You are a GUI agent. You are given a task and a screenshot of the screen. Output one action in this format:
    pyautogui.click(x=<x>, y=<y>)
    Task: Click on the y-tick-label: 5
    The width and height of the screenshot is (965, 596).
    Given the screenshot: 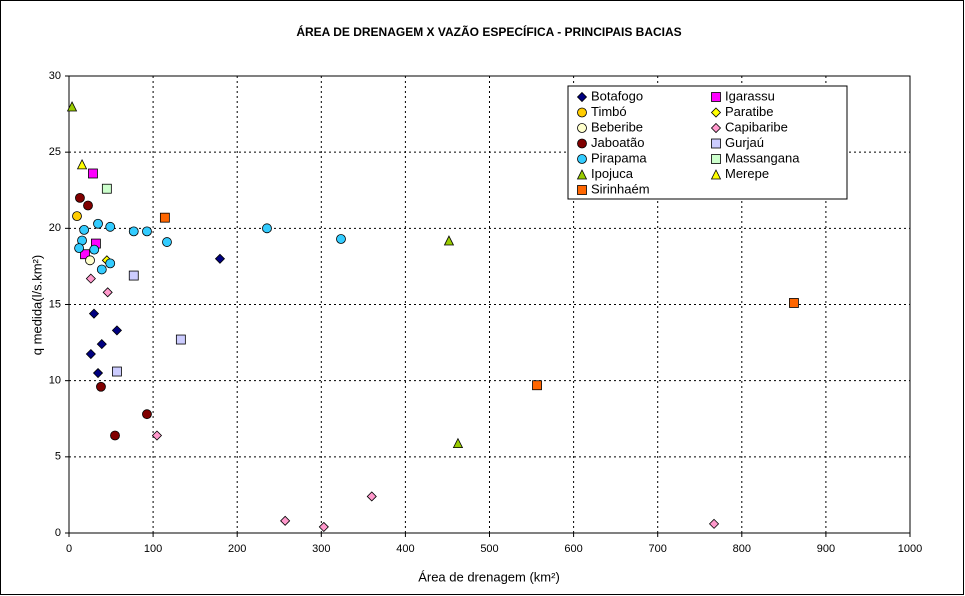 What is the action you would take?
    pyautogui.click(x=58, y=457)
    